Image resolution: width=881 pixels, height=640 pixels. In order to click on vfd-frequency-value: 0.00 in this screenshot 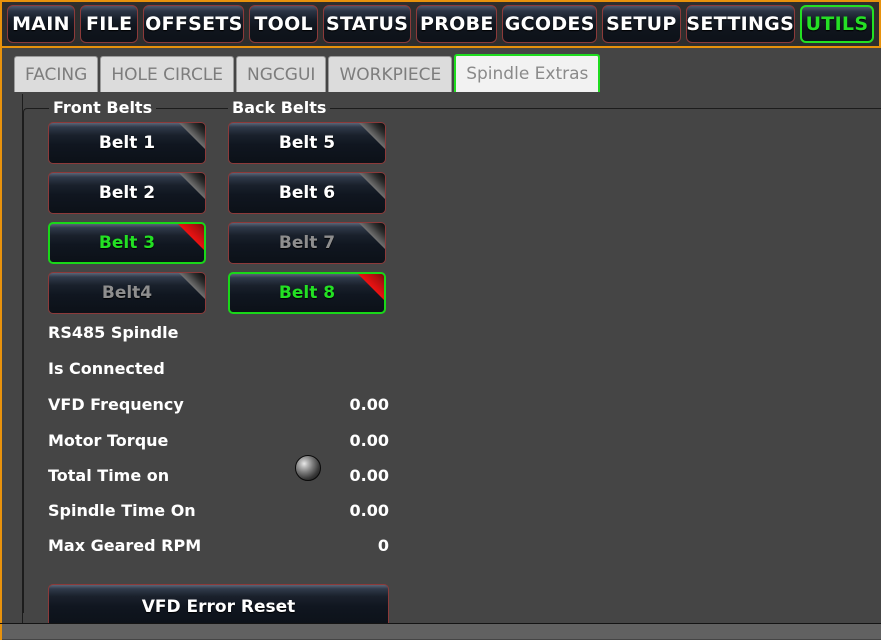, I will do `click(369, 404)`.